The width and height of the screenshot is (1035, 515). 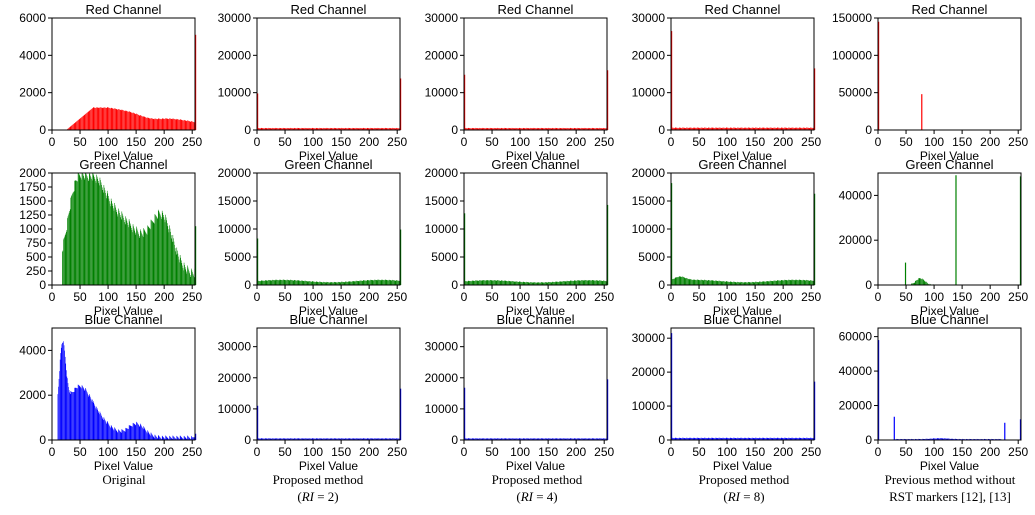 I want to click on y-tick-label: 40000, so click(x=856, y=371).